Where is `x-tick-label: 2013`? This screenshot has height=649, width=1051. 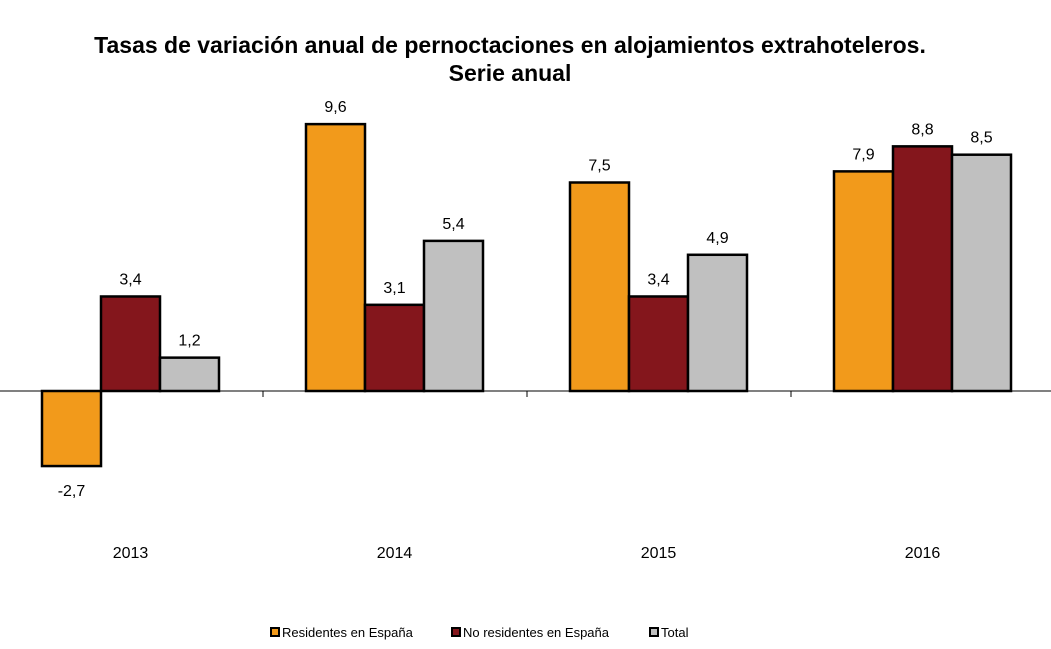
x-tick-label: 2013 is located at coordinates (131, 553).